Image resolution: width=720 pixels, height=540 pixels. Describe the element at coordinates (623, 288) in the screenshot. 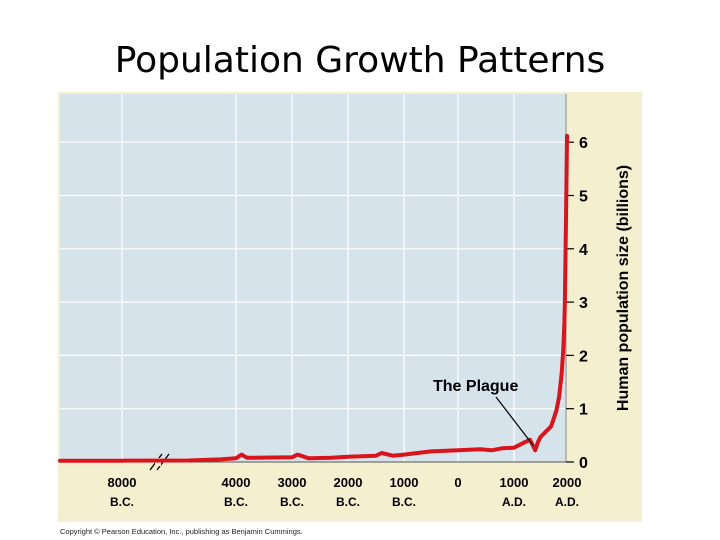

I see `y-axis-title: Human population size (billions)` at that location.